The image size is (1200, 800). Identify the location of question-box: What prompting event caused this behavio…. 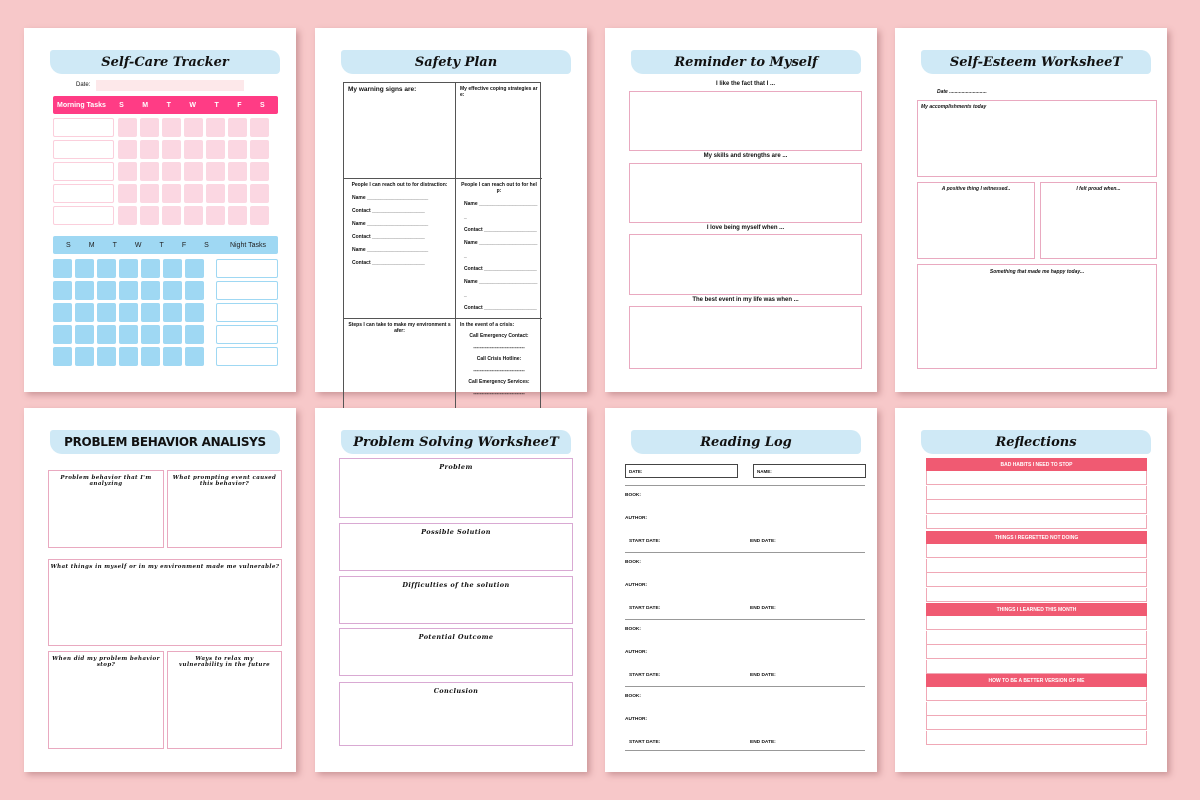
(224, 509).